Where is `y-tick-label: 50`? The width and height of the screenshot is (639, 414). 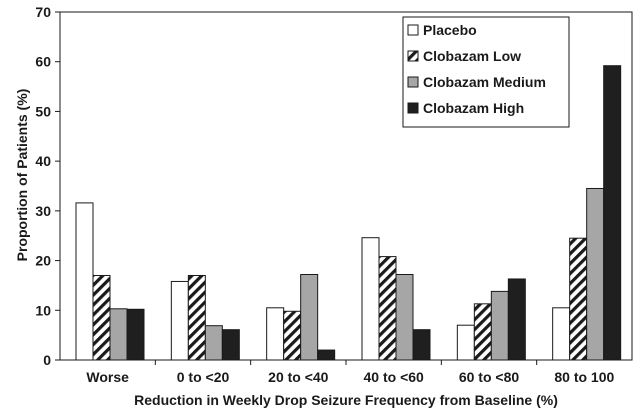
y-tick-label: 50 is located at coordinates (43, 111).